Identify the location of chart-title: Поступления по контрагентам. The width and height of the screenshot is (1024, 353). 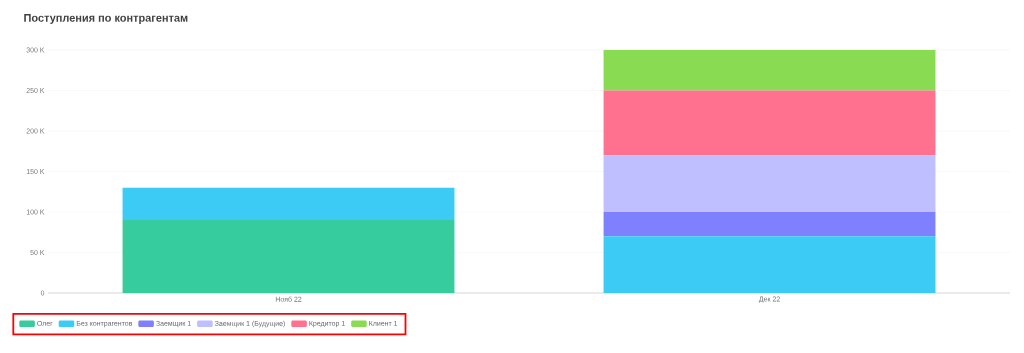
(106, 19).